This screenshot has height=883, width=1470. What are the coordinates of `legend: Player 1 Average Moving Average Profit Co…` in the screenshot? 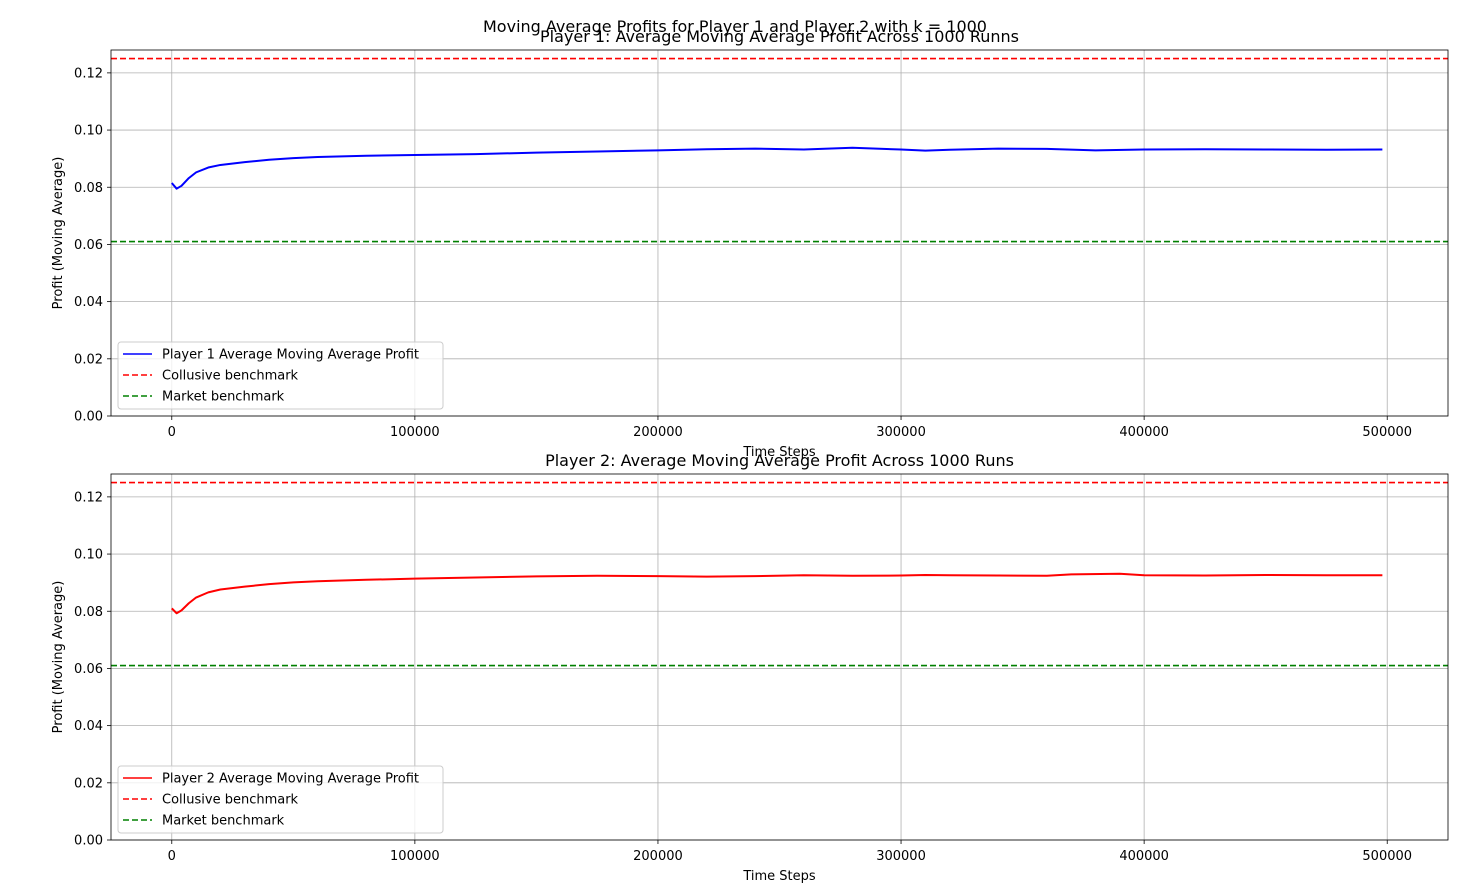 It's located at (280, 375).